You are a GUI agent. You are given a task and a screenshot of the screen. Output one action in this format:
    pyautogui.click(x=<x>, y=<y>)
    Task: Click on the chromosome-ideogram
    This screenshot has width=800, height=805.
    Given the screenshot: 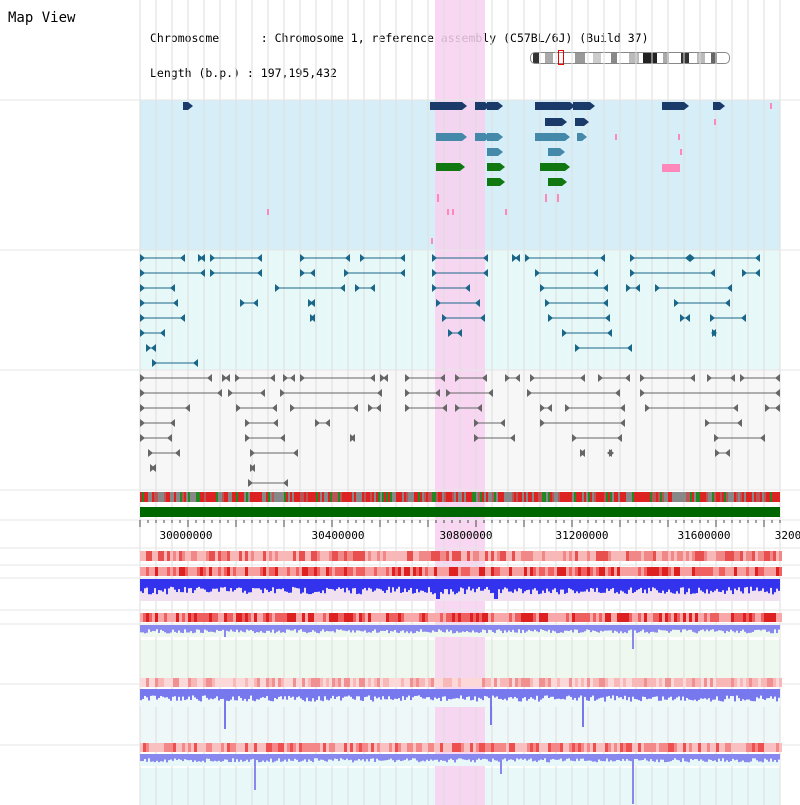 What is the action you would take?
    pyautogui.click(x=630, y=58)
    